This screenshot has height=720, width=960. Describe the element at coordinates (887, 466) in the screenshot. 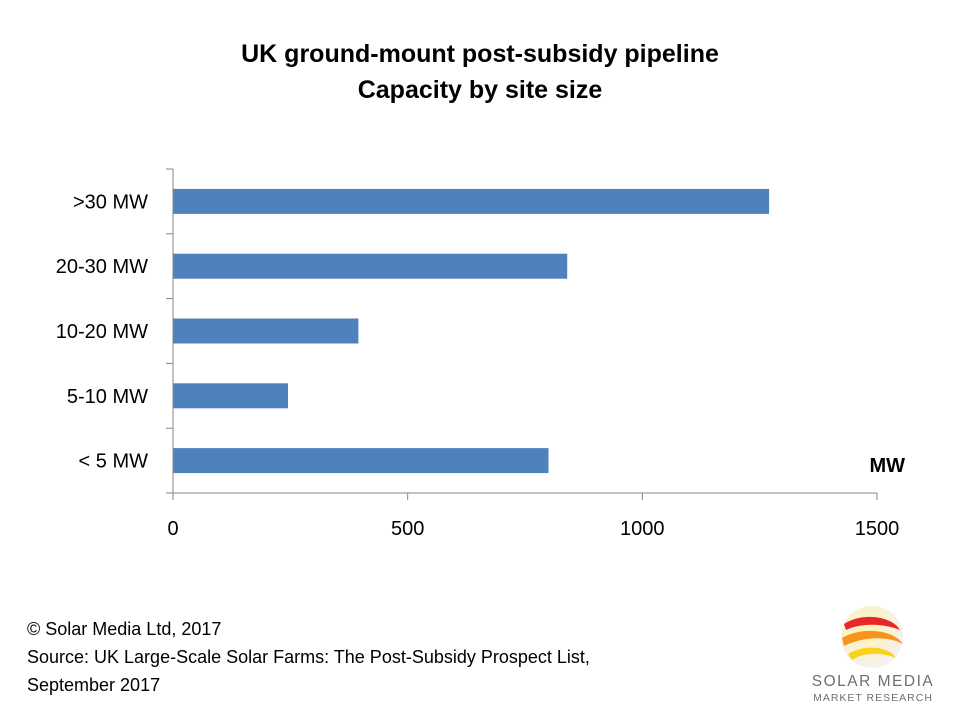

I see `x-axis-label: MW` at that location.